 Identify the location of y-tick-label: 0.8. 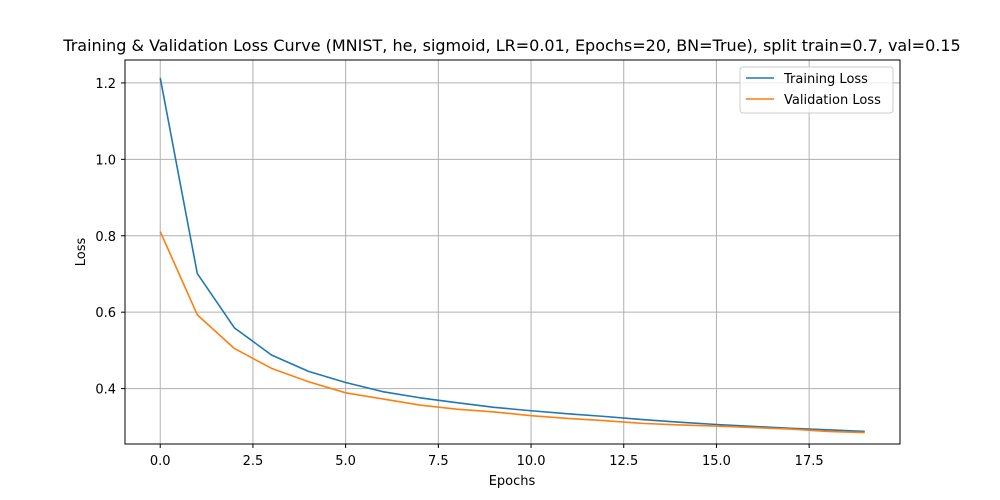
(105, 237).